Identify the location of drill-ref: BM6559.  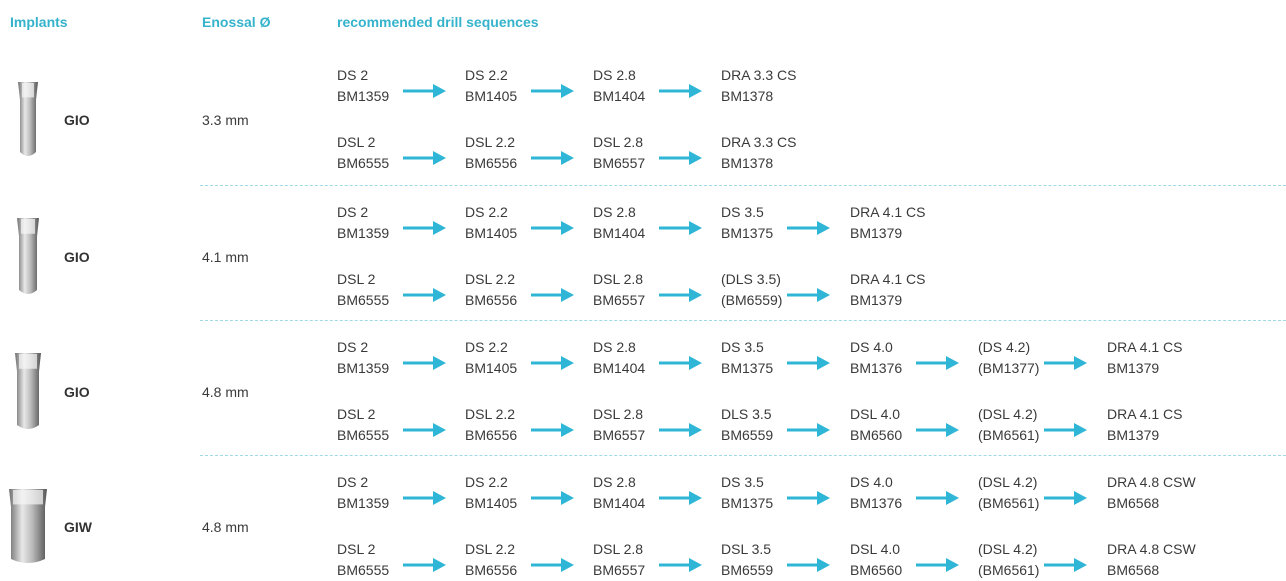
(747, 435).